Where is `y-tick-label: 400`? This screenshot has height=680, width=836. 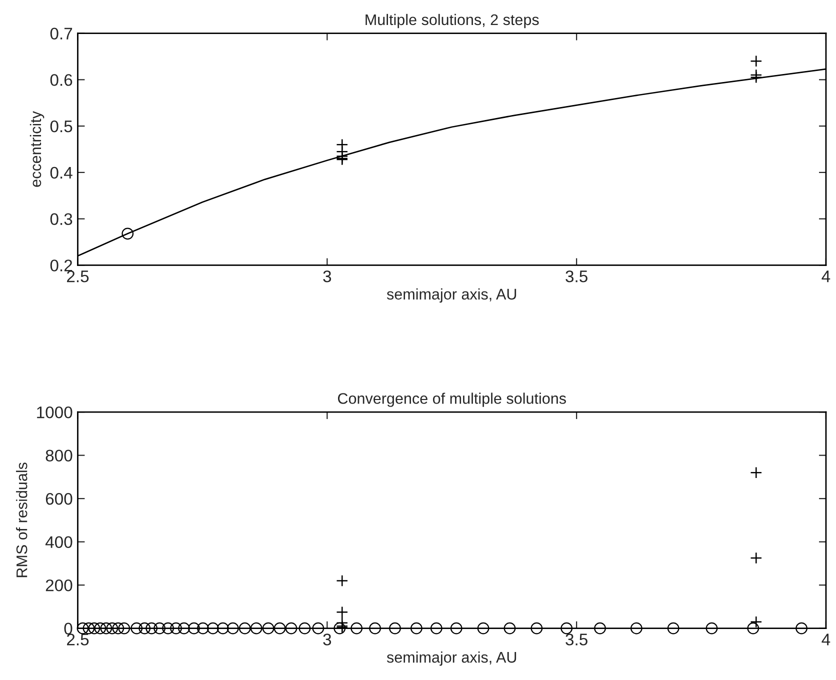 y-tick-label: 400 is located at coordinates (58, 542).